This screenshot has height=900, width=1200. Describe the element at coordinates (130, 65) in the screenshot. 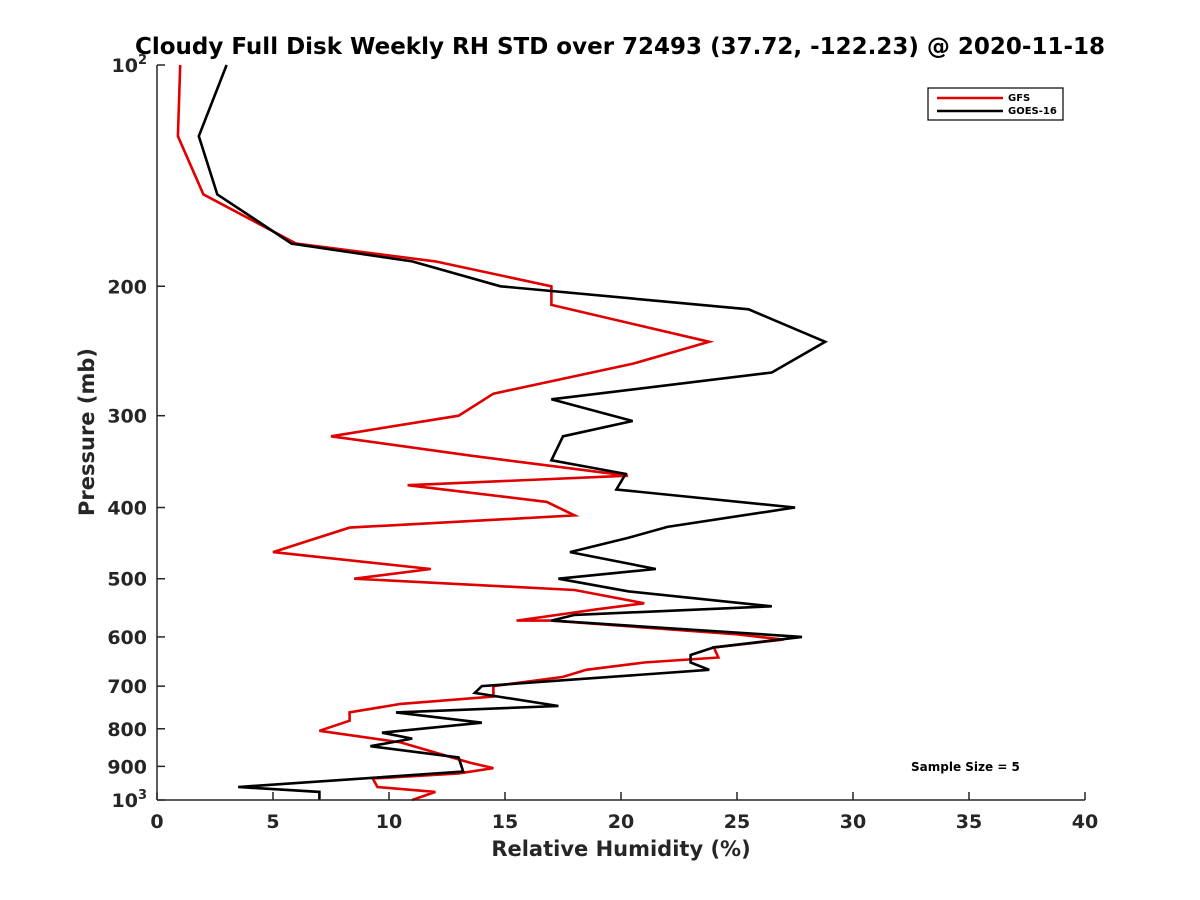

I see `y-tick-label: 10²` at that location.